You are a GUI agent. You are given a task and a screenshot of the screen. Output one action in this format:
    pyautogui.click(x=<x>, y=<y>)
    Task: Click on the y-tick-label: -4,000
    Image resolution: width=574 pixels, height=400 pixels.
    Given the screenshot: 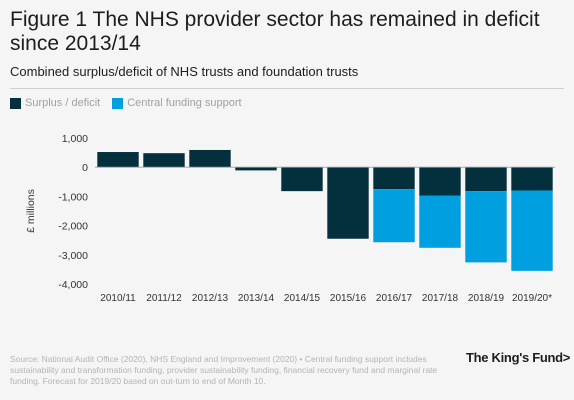 What is the action you would take?
    pyautogui.click(x=73, y=285)
    